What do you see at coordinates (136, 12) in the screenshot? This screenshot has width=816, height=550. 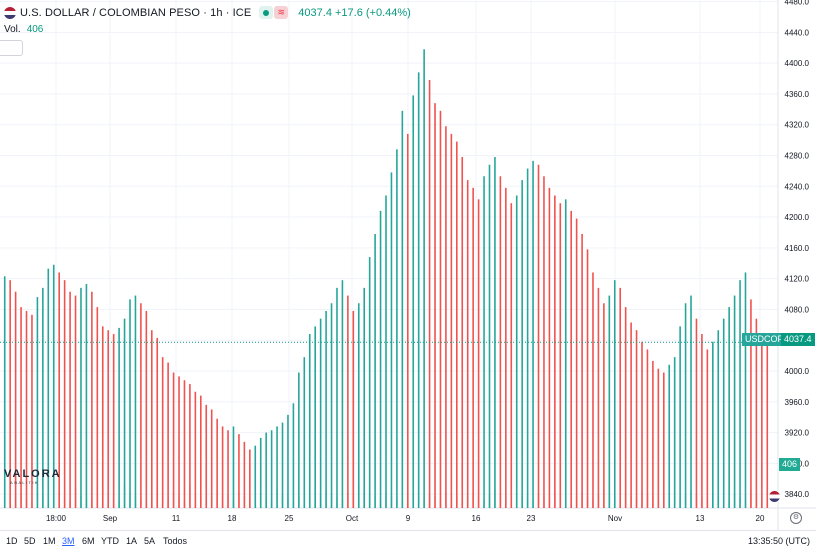 I see `symbol-title: U.S. DOLLAR / COLOMBIAN PESO · 1h · ICE` at bounding box center [136, 12].